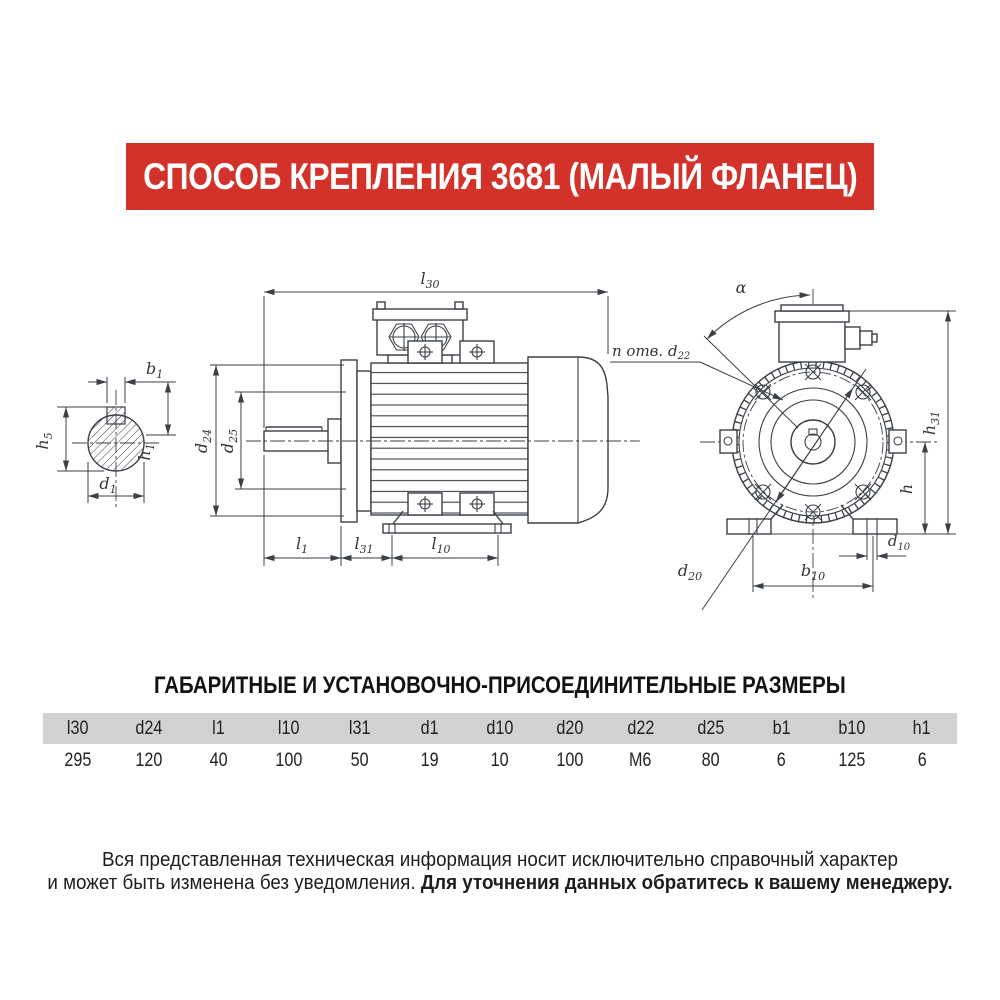 This screenshot has width=1000, height=1000. Describe the element at coordinates (651, 352) in the screenshot. I see `dim-label-n-otv-d22: n отв. d22` at that location.